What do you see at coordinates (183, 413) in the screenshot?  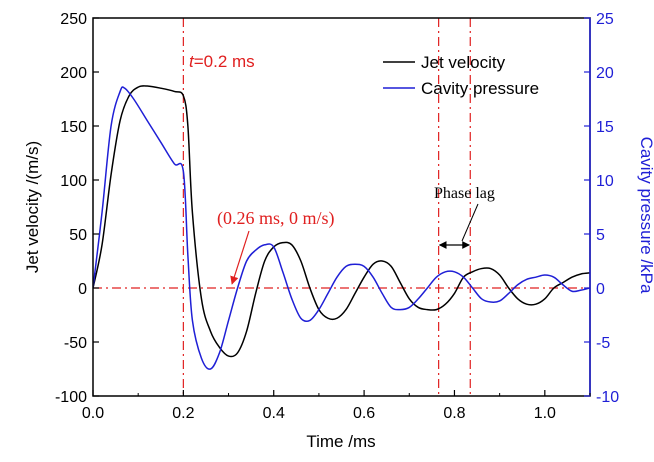 I see `x-tick-label: 0.2` at bounding box center [183, 413].